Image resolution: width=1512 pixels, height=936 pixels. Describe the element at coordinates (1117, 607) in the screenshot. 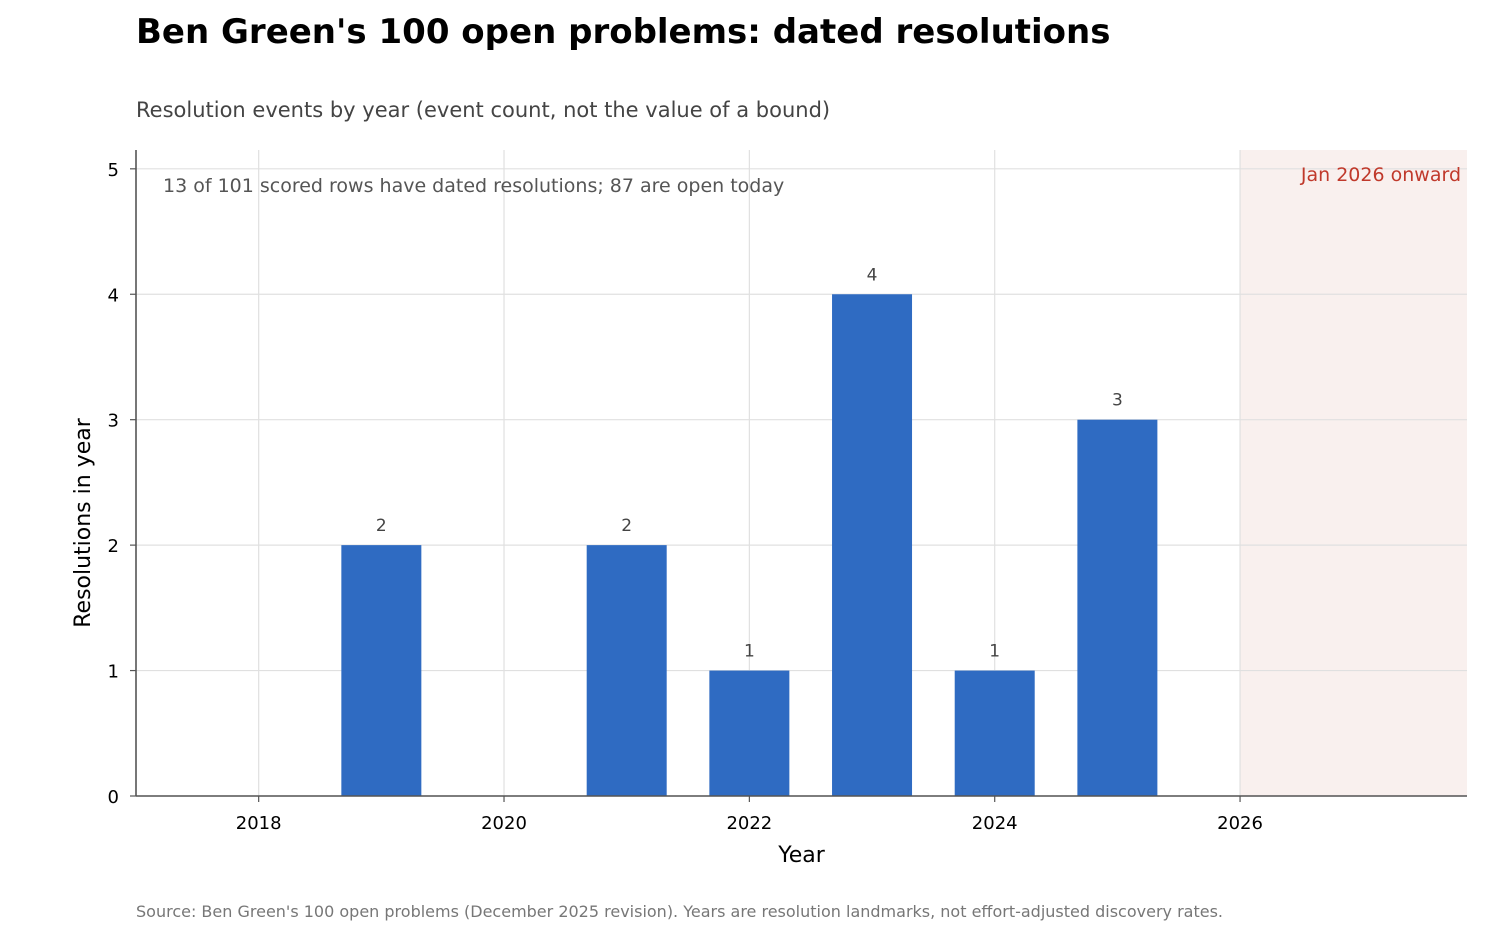

I see `bar-2025` at that location.